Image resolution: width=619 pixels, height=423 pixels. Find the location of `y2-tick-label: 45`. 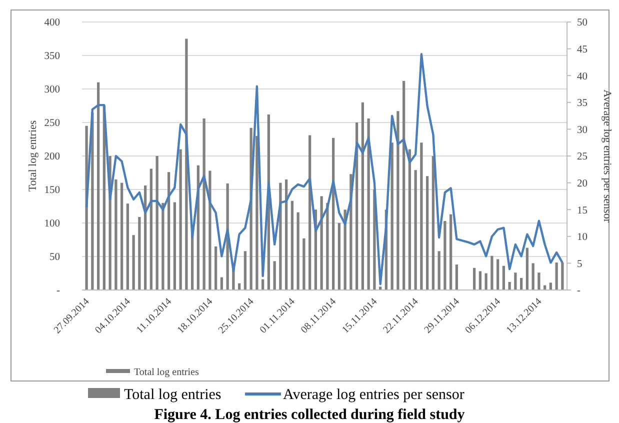

y2-tick-label: 45 is located at coordinates (582, 50).